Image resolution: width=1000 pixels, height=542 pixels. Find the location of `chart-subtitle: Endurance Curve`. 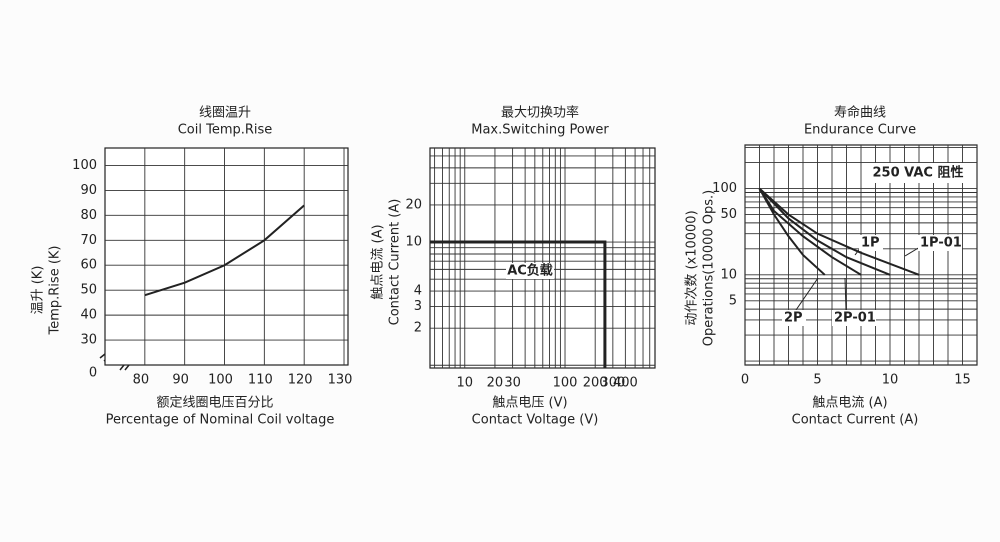

chart-subtitle: Endurance Curve is located at coordinates (860, 130).